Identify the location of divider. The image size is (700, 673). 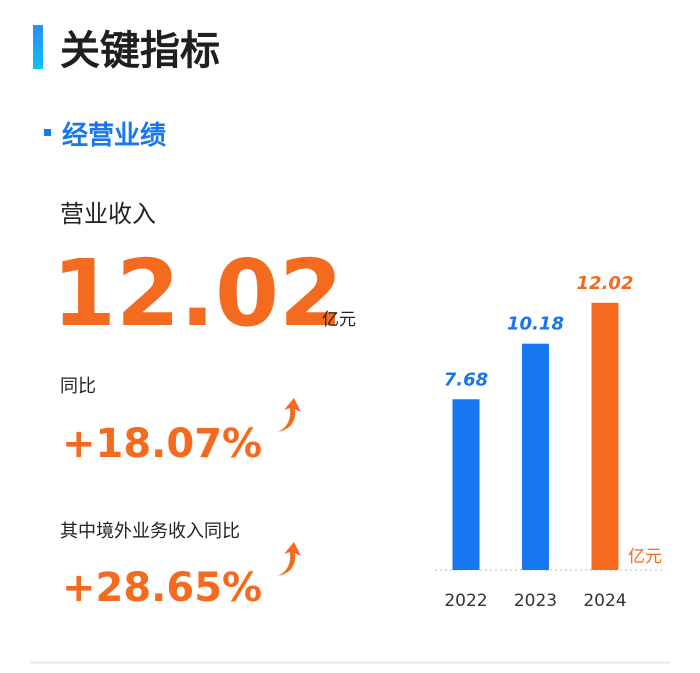
(350, 662).